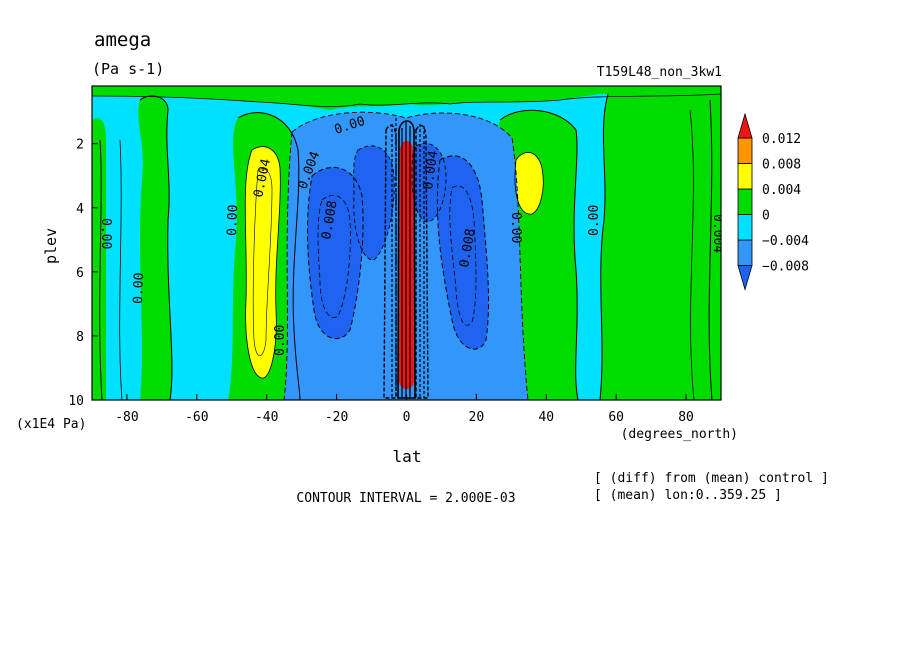 The height and width of the screenshot is (654, 904). Describe the element at coordinates (407, 456) in the screenshot. I see `x-axis-label: lat` at that location.